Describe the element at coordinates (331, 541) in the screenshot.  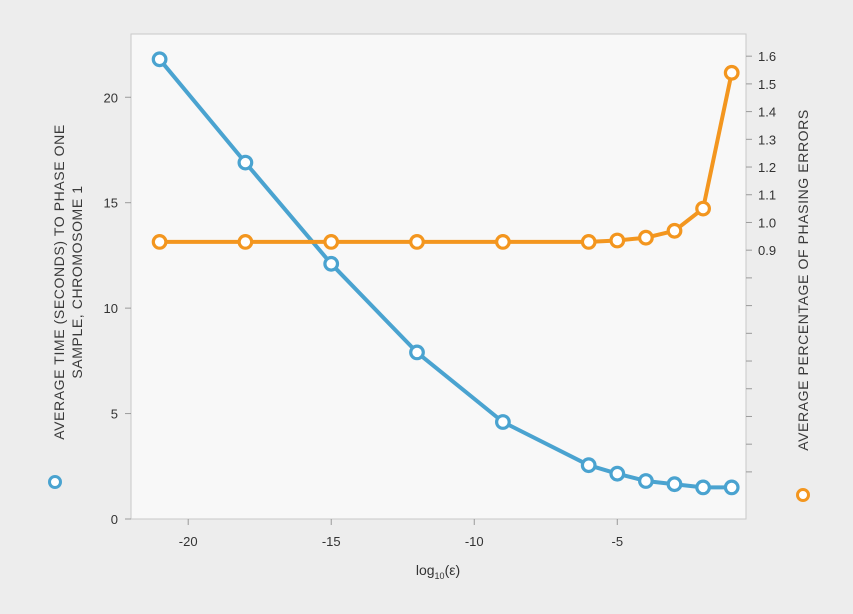
I see `x-tick-label: -15` at that location.